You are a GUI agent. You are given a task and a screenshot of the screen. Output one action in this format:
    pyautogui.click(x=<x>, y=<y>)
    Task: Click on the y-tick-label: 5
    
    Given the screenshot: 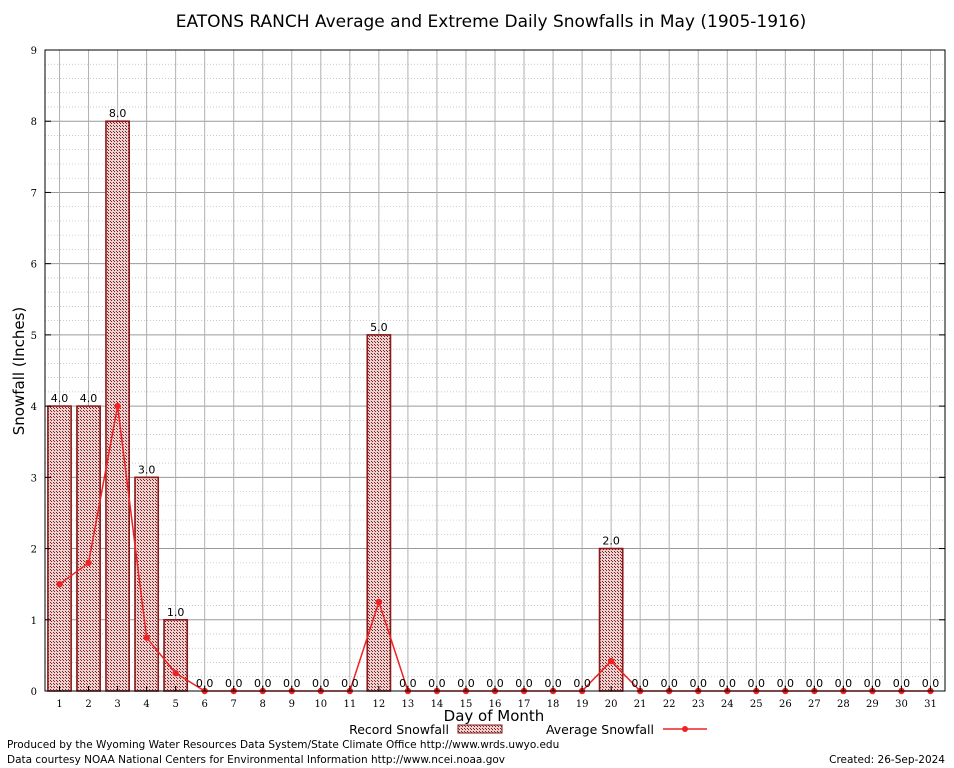 What is the action you would take?
    pyautogui.click(x=34, y=336)
    